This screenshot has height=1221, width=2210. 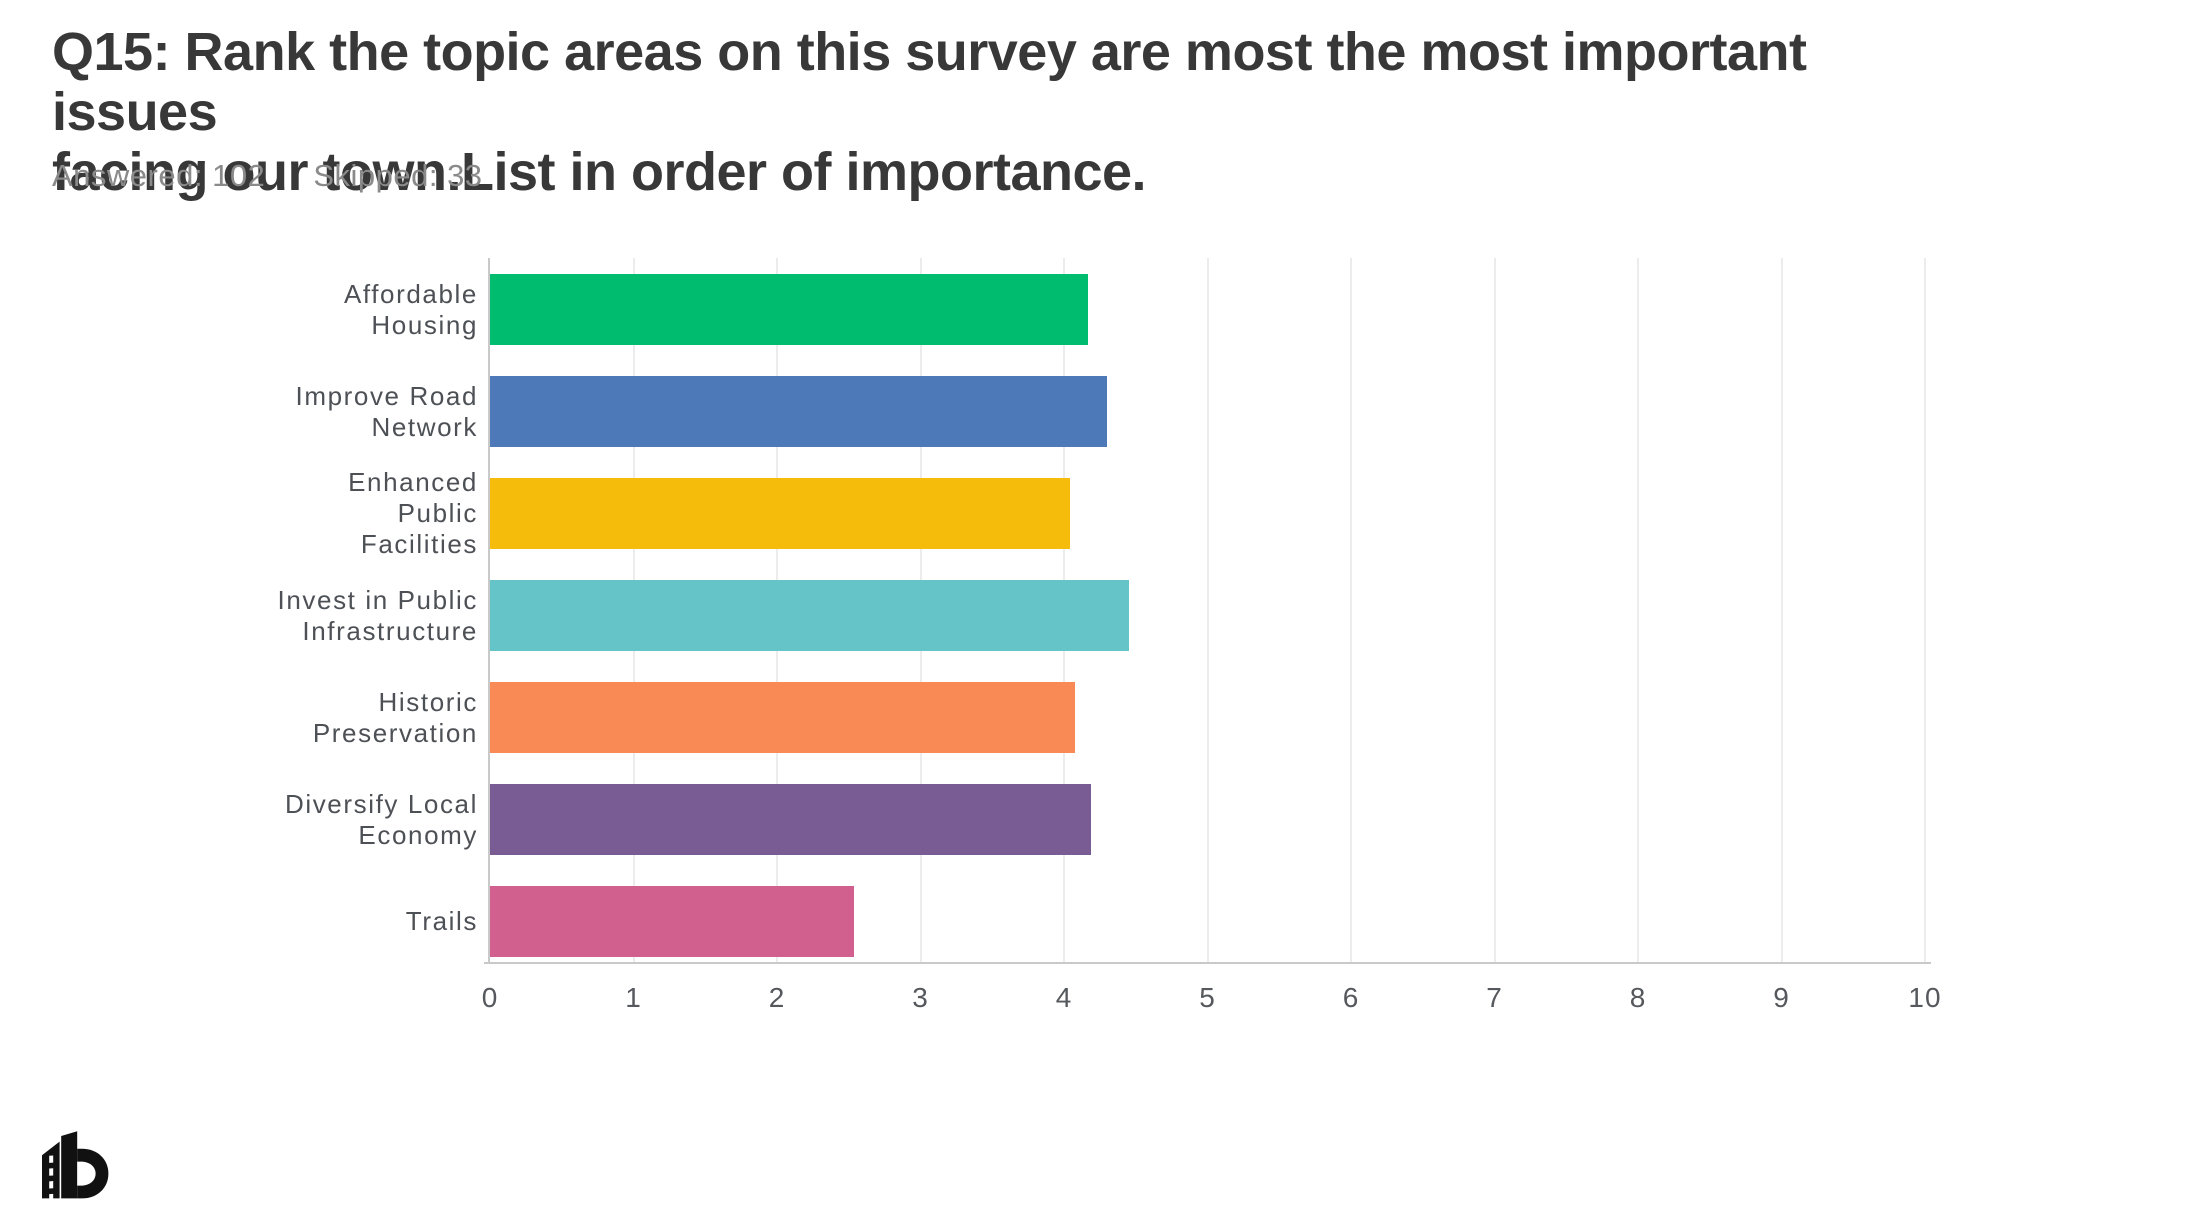 What do you see at coordinates (633, 997) in the screenshot?
I see `x-tick-label: 1` at bounding box center [633, 997].